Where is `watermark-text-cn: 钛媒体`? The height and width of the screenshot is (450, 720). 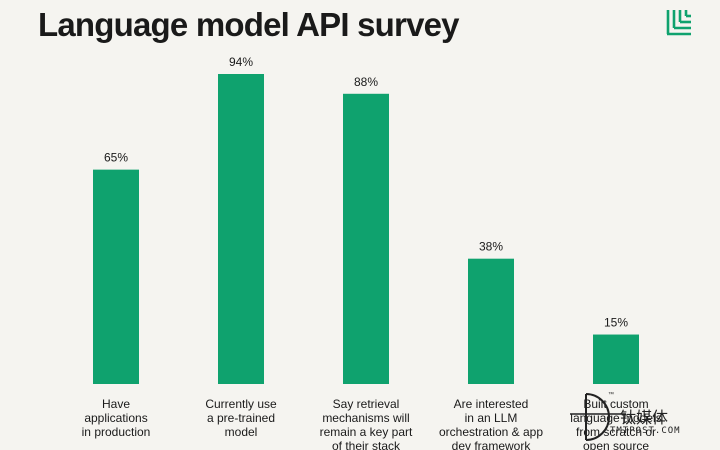 watermark-text-cn: 钛媒体 is located at coordinates (644, 417).